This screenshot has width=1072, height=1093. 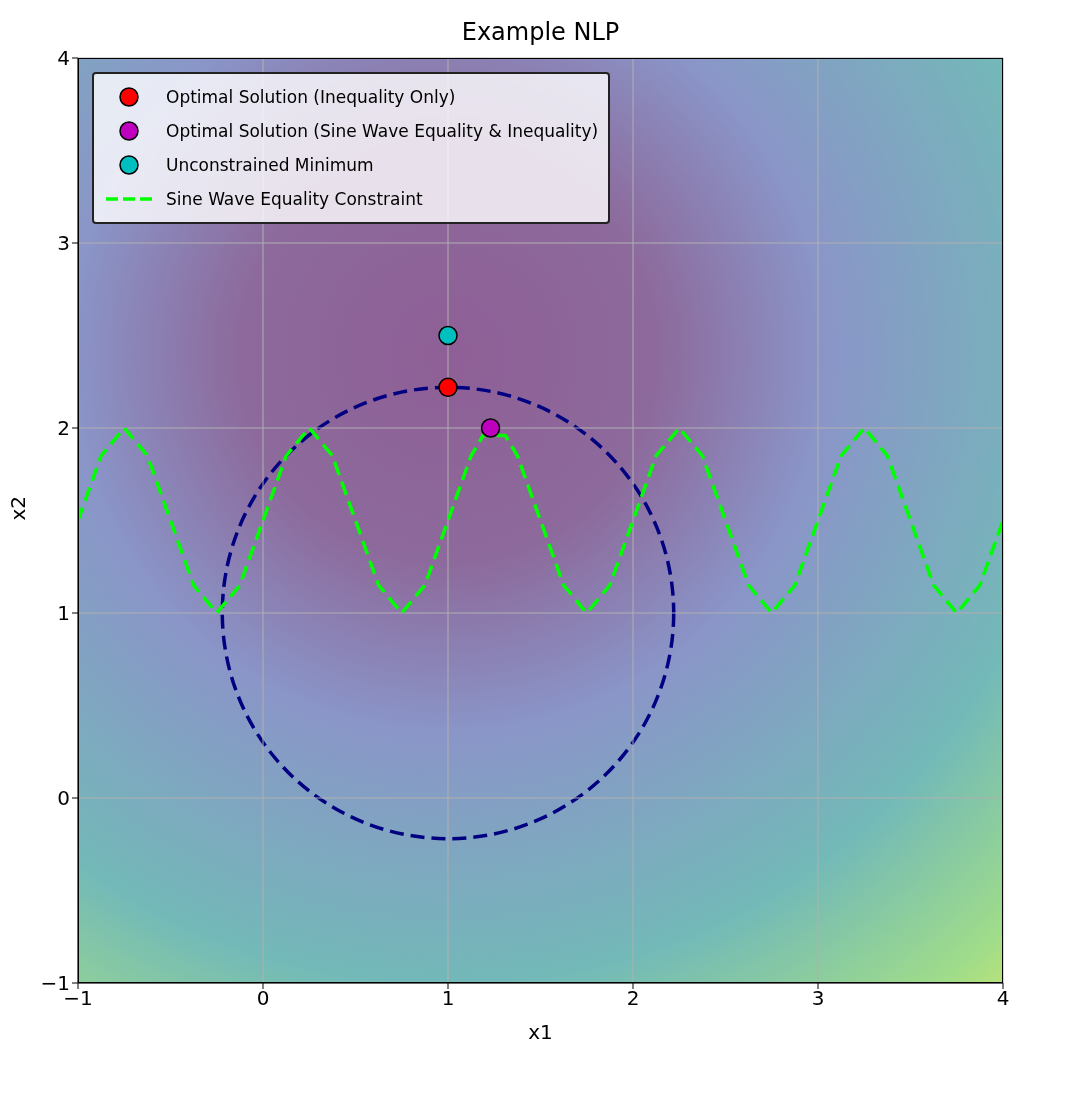 I want to click on y-tick-label: 2, so click(x=63, y=428).